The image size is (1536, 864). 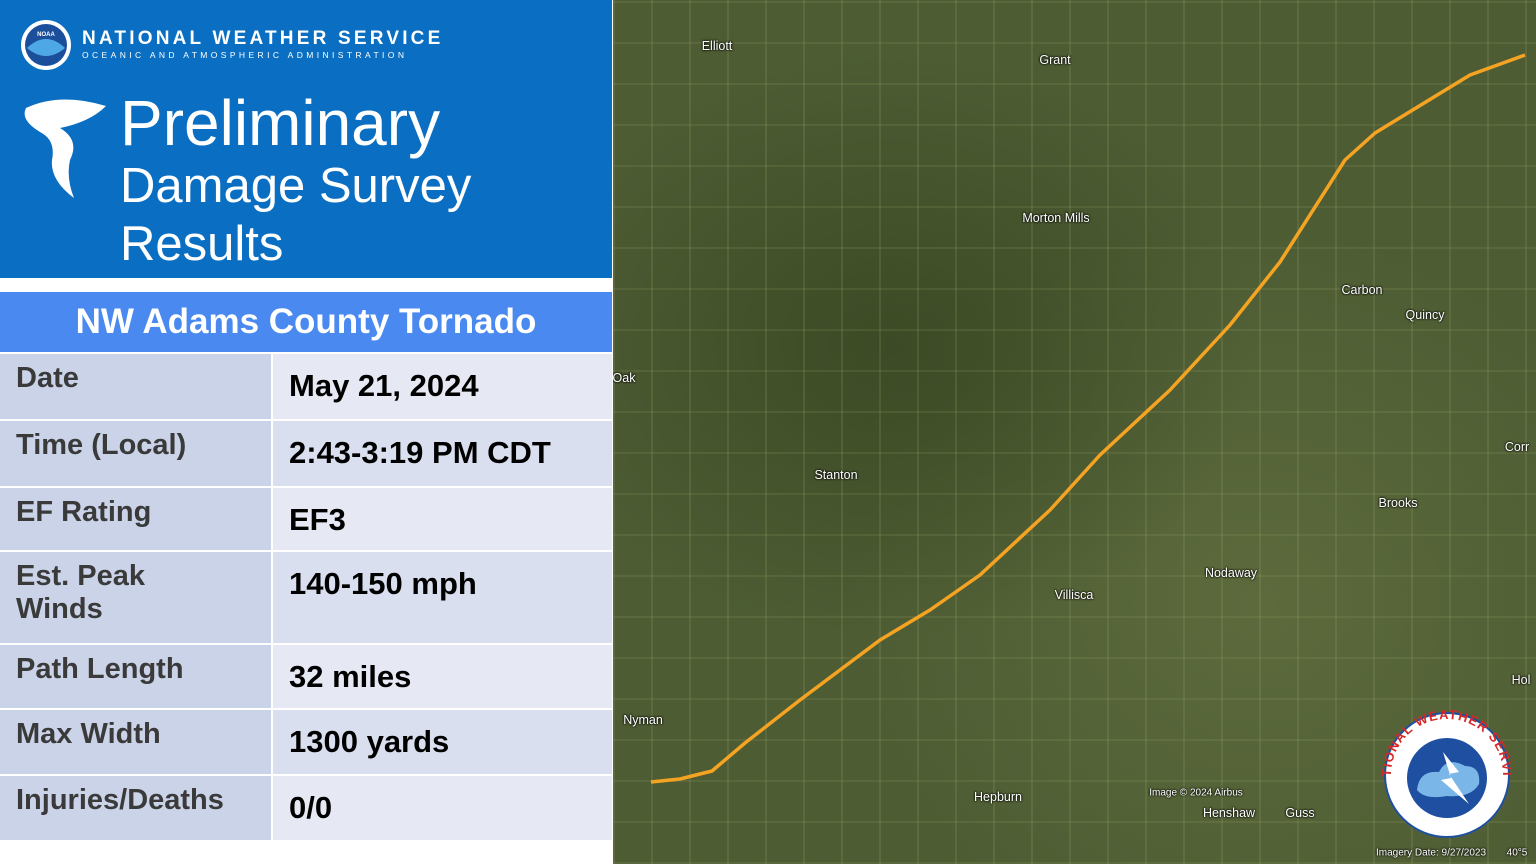 I want to click on subagency: OCEANIC AND ATMOSPHERIC ADMINISTRATION, so click(x=245, y=55).